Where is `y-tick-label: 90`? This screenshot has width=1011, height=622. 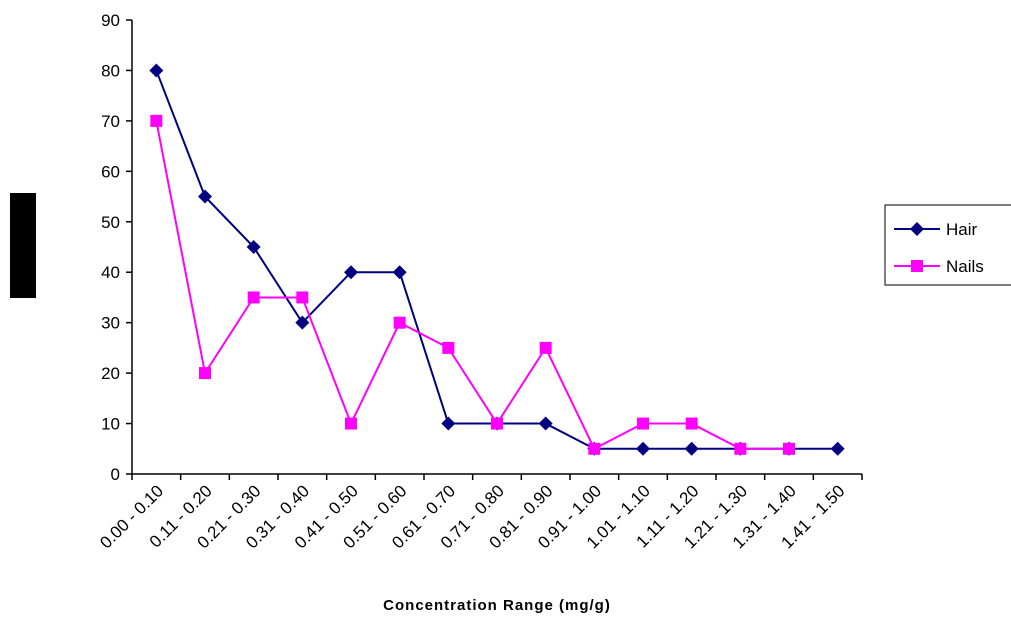 y-tick-label: 90 is located at coordinates (110, 20).